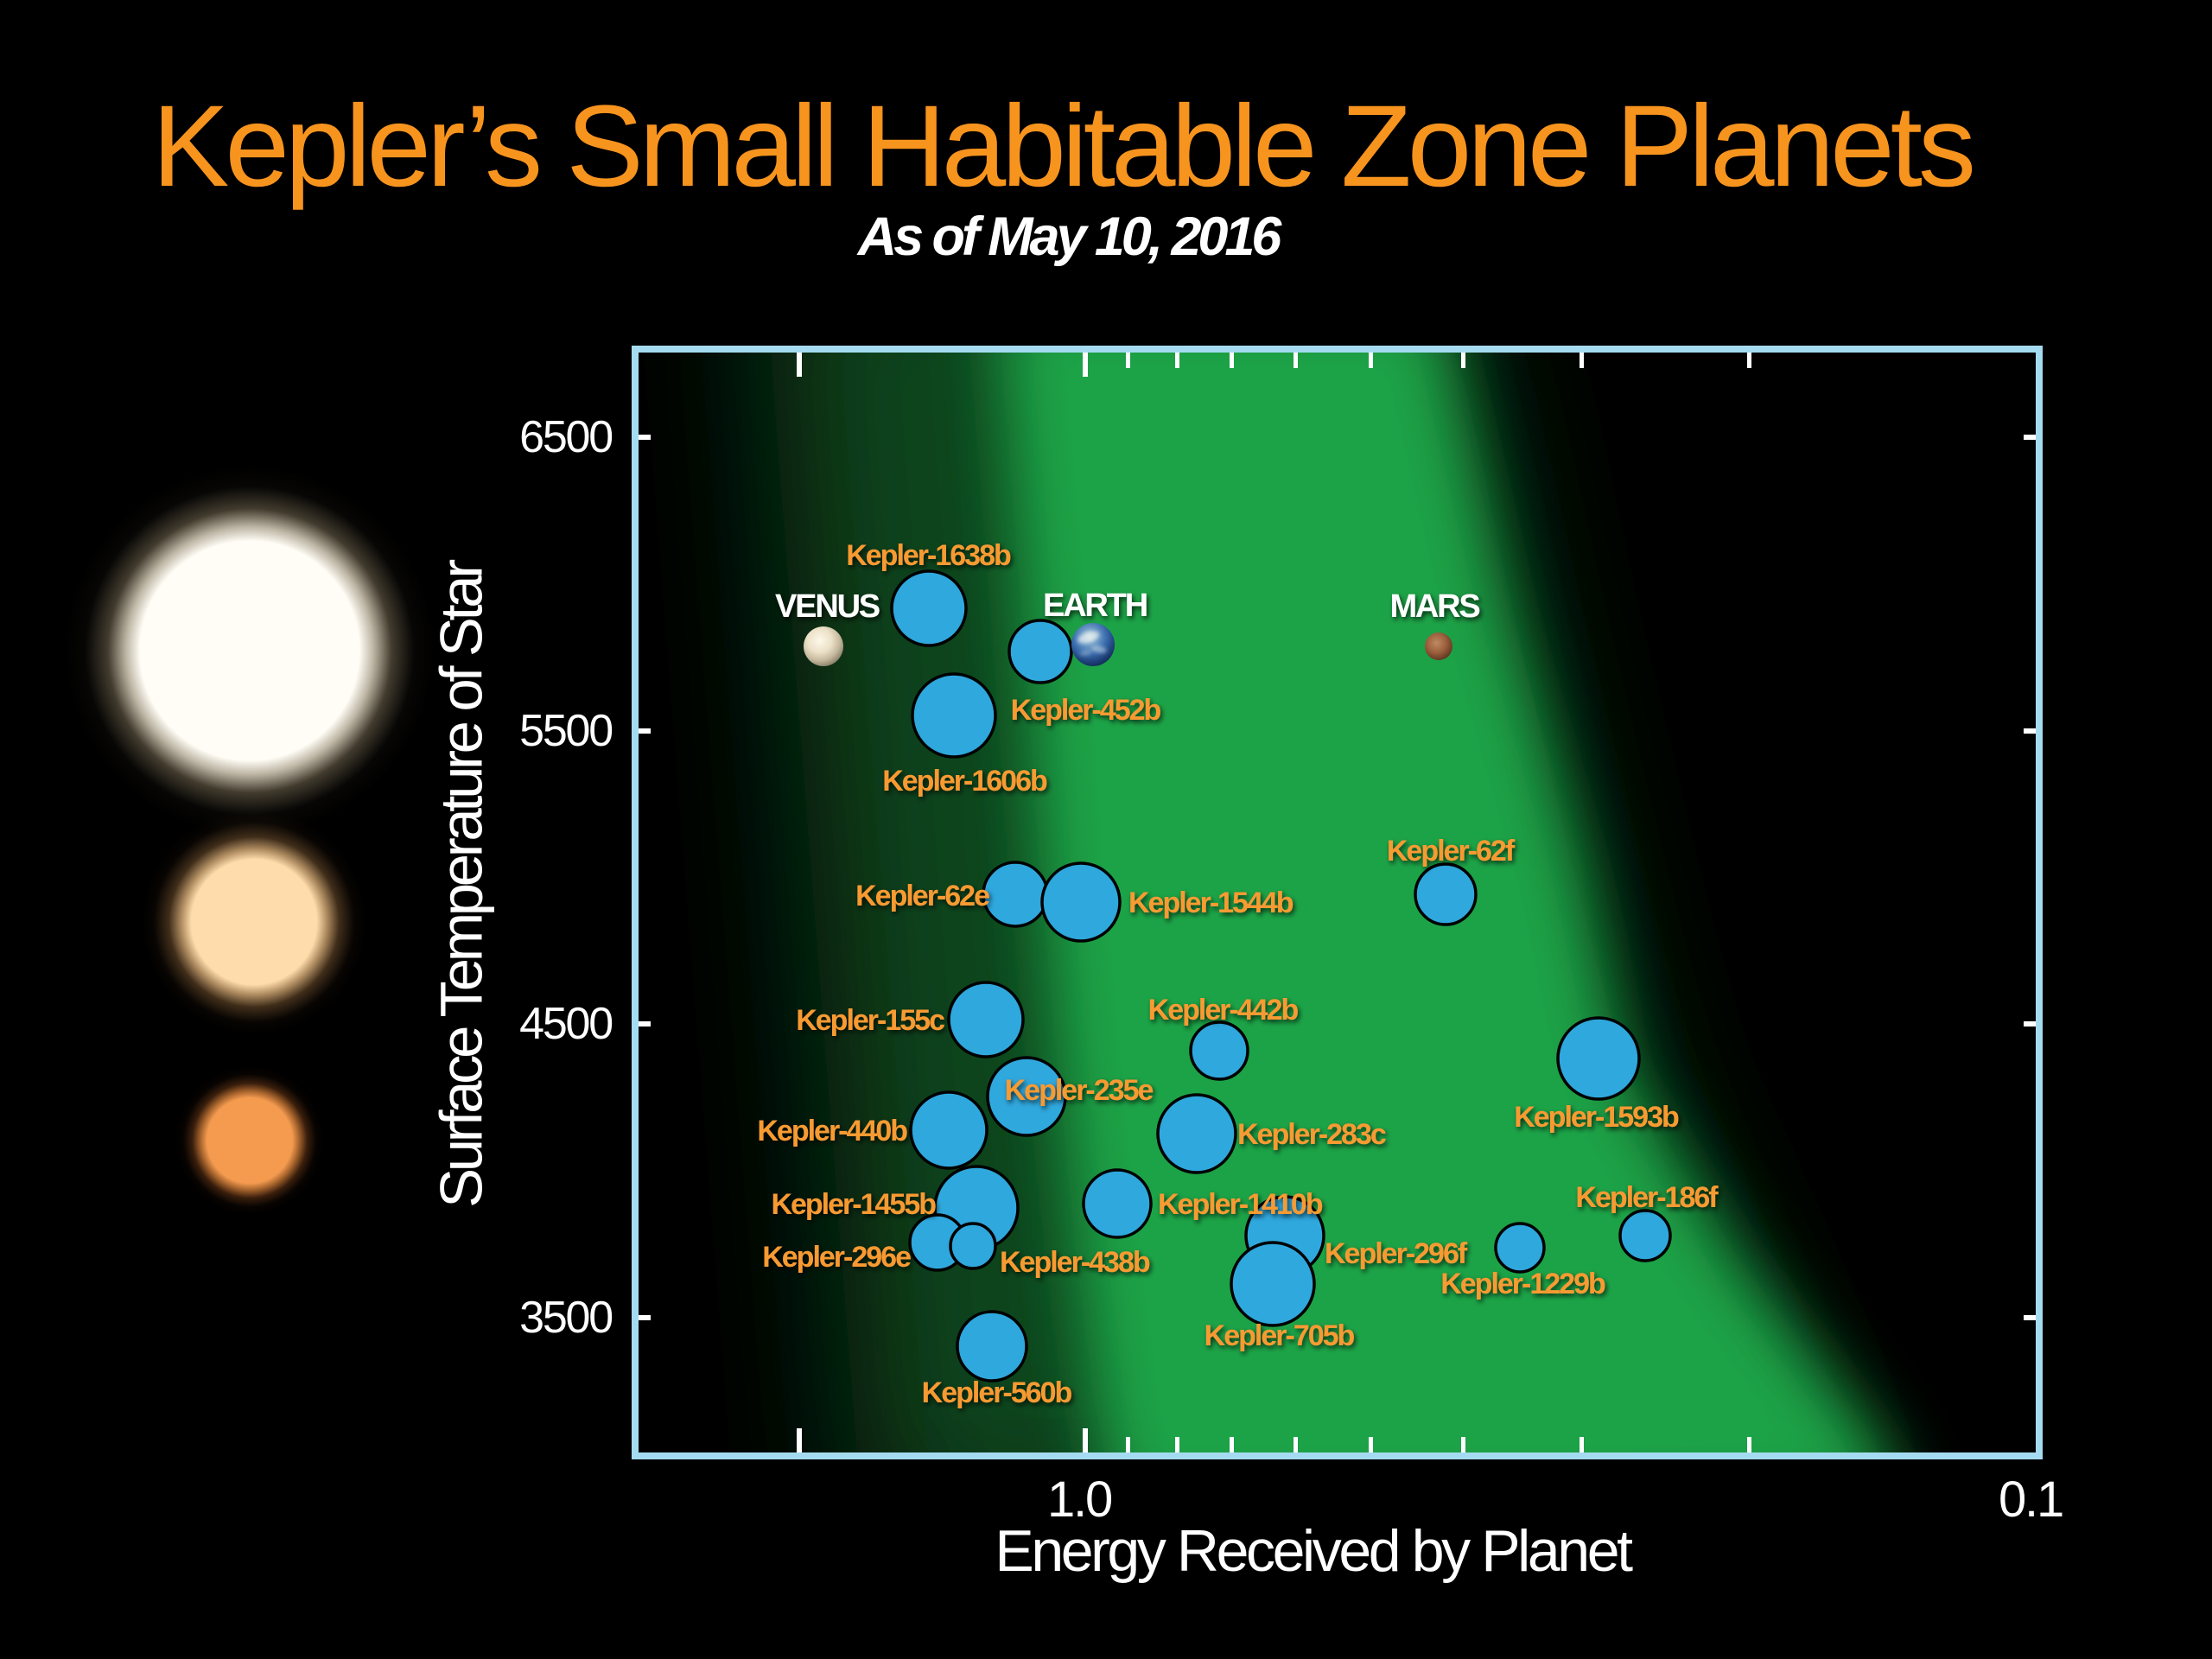  Describe the element at coordinates (1434, 606) in the screenshot. I see `svg-text: MARS` at that location.